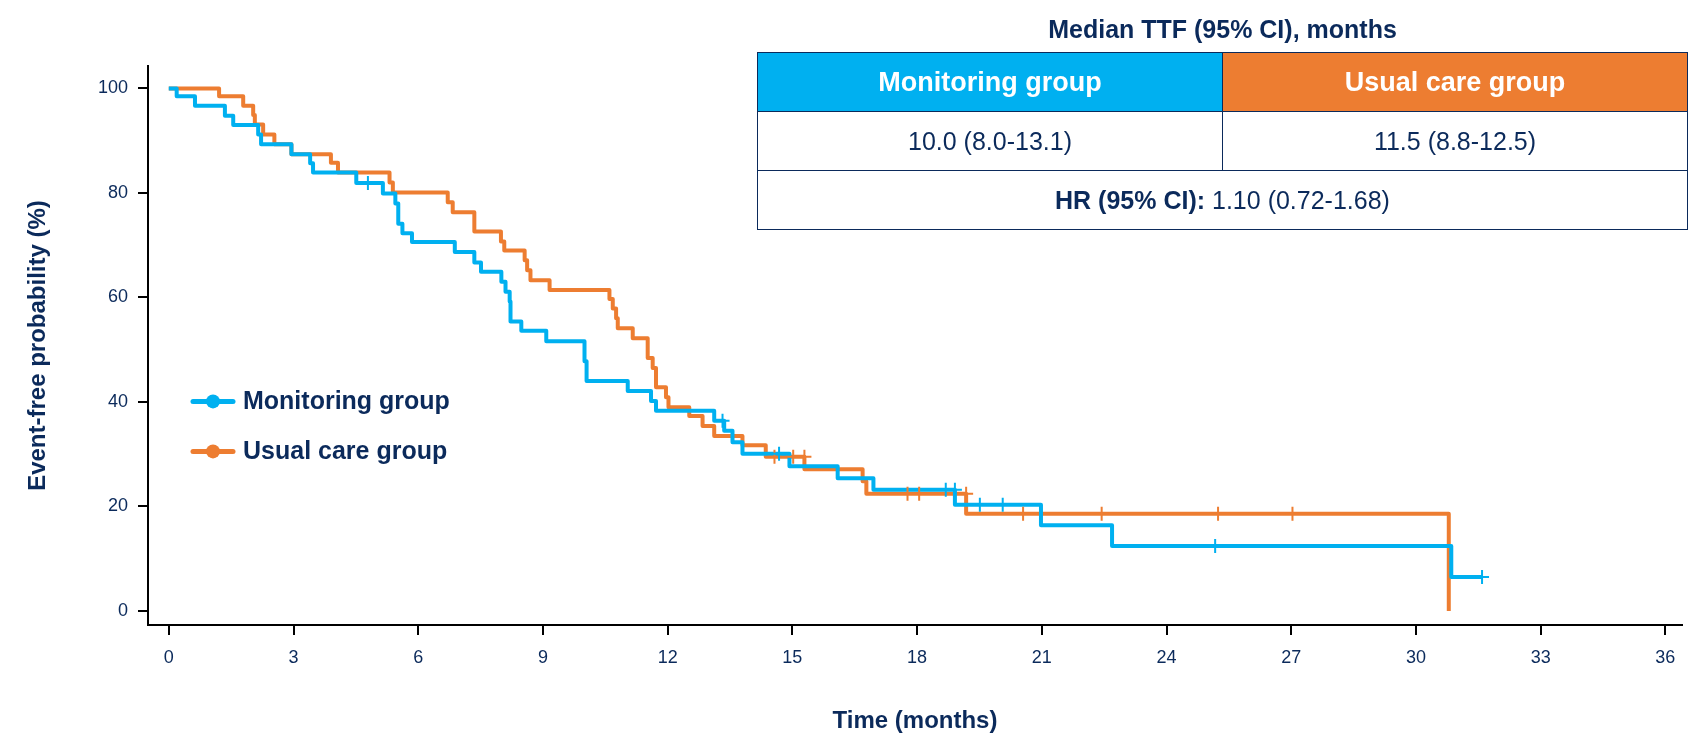 The width and height of the screenshot is (1691, 740). I want to click on y-tick-label: 40, so click(117, 400).